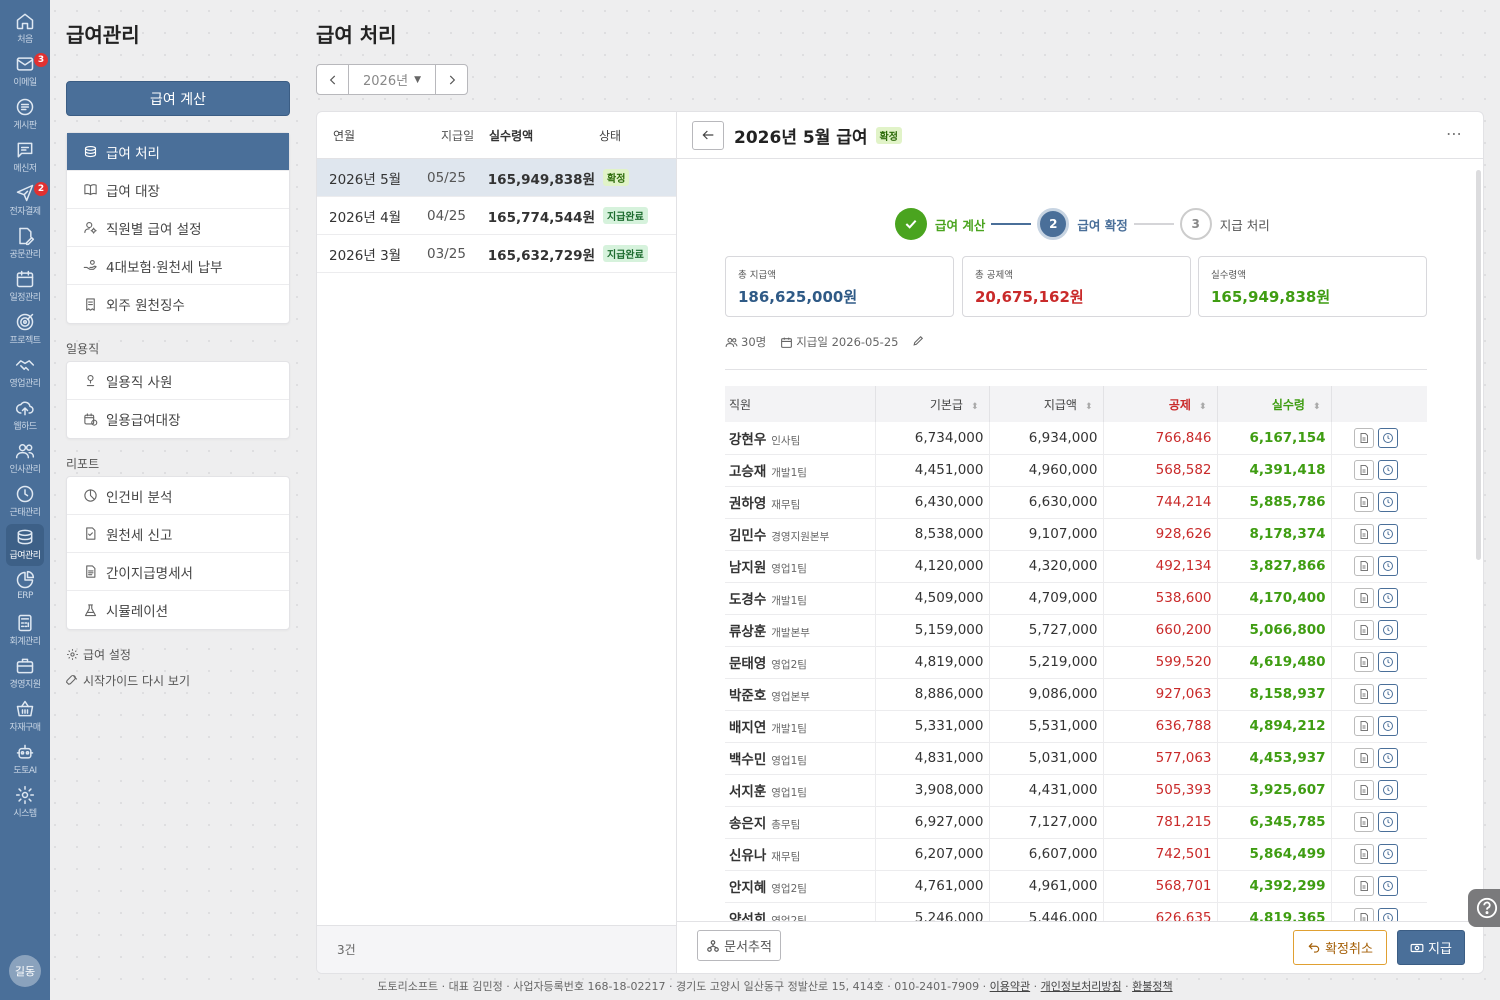 The image size is (1500, 1000). What do you see at coordinates (1046, 404) in the screenshot?
I see `th-gross: 지급액 ⬍` at bounding box center [1046, 404].